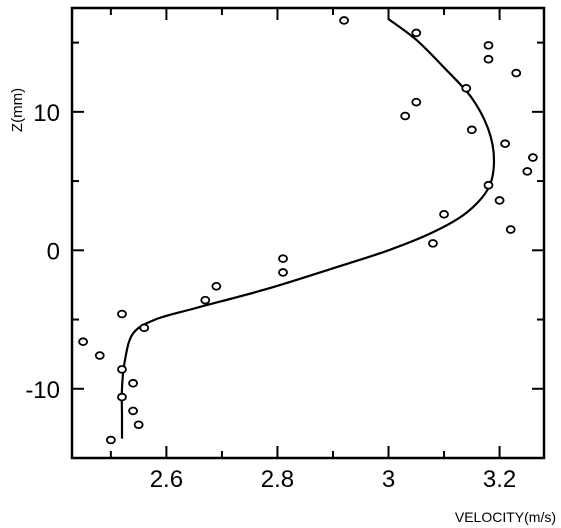  I want to click on x-tick-label-1: 2.8, so click(277, 479).